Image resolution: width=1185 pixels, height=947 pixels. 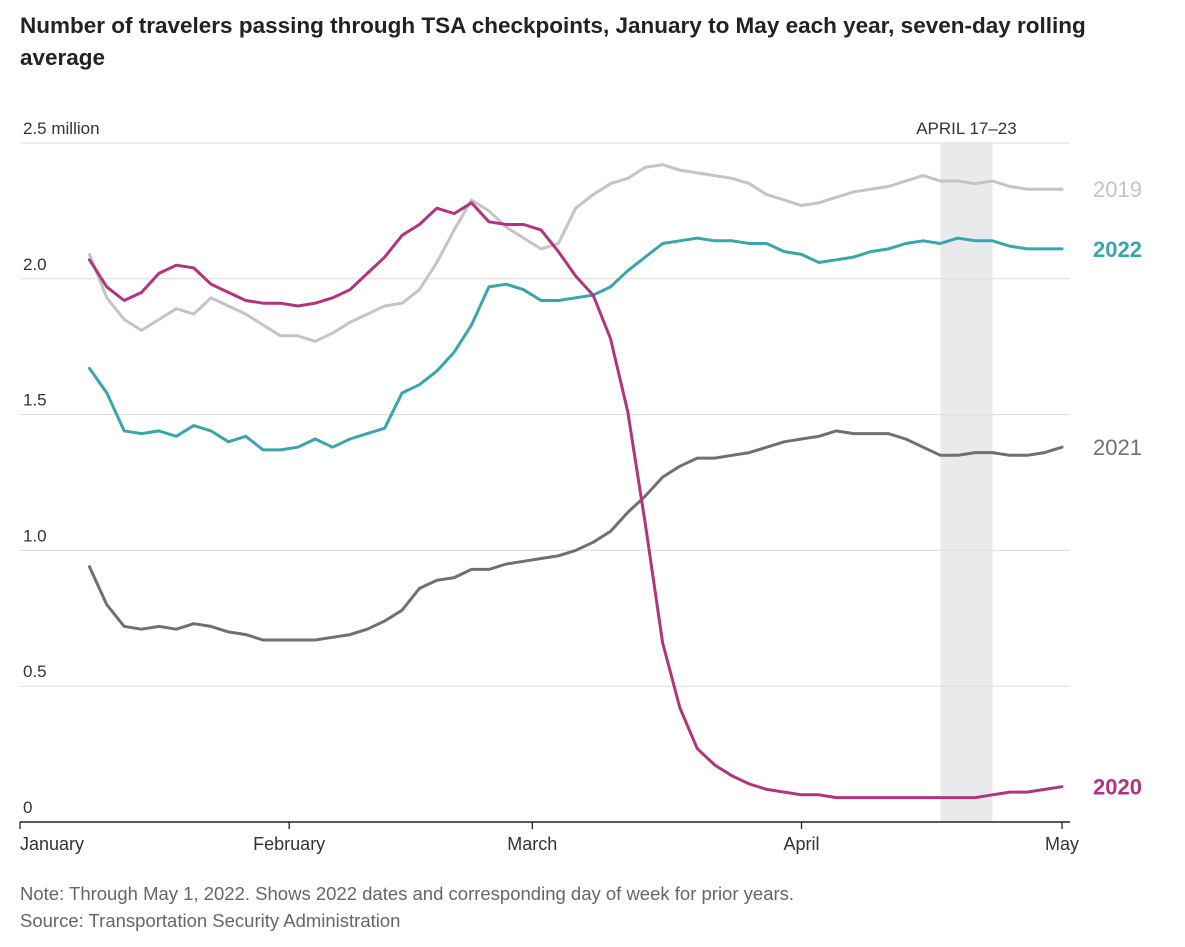 I want to click on x-tick-label: March, so click(x=532, y=844).